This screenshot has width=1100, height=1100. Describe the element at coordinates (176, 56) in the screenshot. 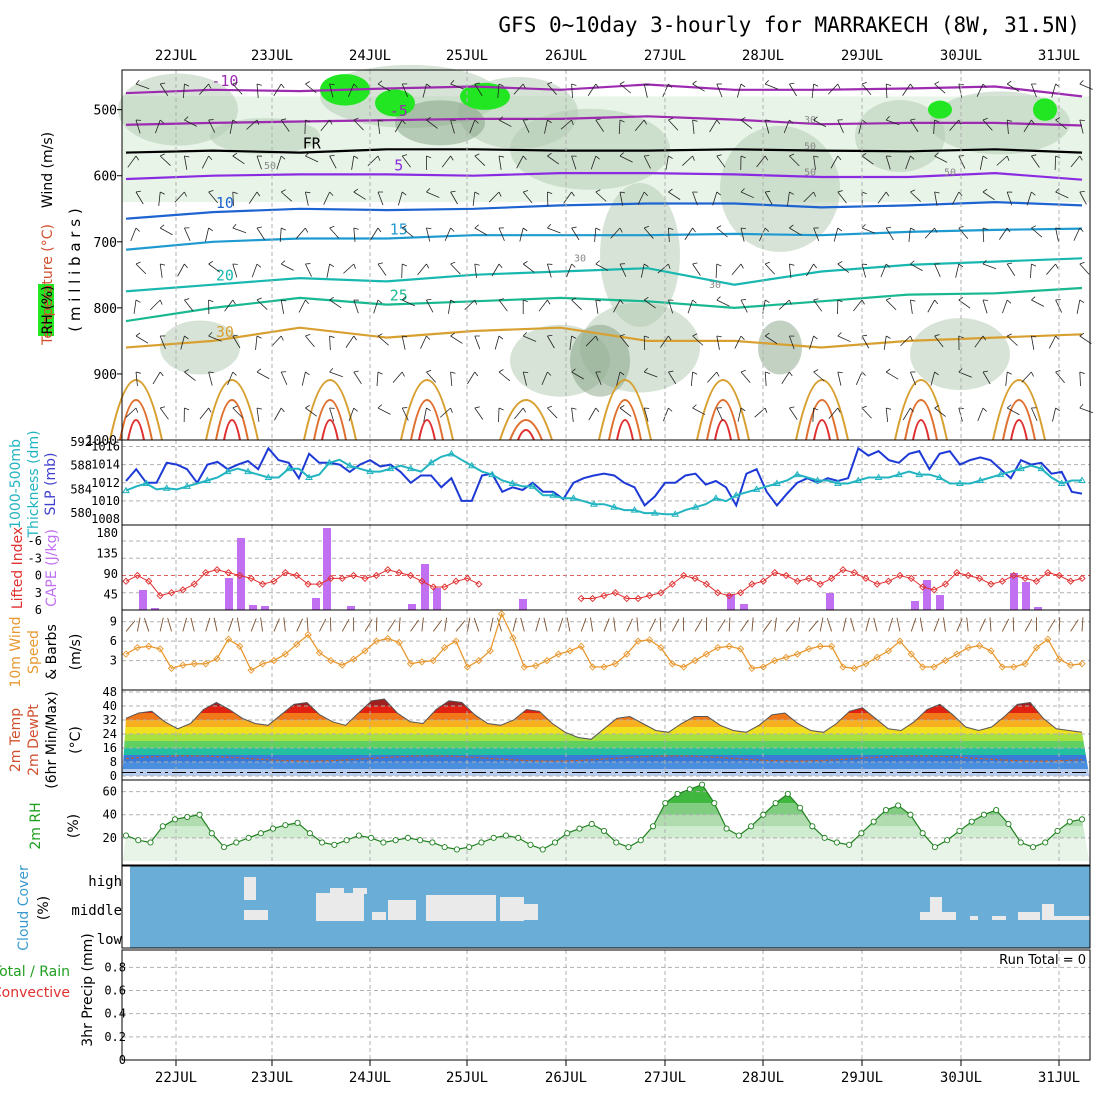

I see `date-label-top: 22JUL` at that location.